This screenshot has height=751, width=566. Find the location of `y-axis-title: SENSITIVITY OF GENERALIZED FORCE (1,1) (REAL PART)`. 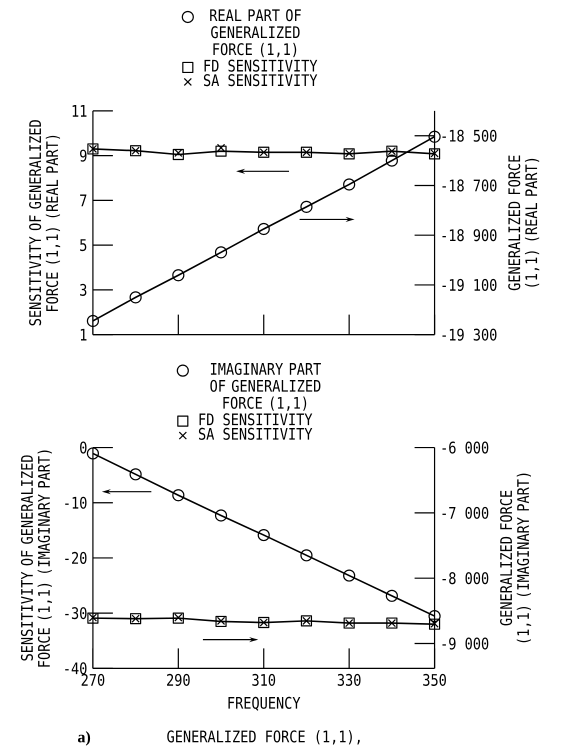

y-axis-title: SENSITIVITY OF GENERALIZED FORCE (1,1) (REAL PART) is located at coordinates (44, 223).